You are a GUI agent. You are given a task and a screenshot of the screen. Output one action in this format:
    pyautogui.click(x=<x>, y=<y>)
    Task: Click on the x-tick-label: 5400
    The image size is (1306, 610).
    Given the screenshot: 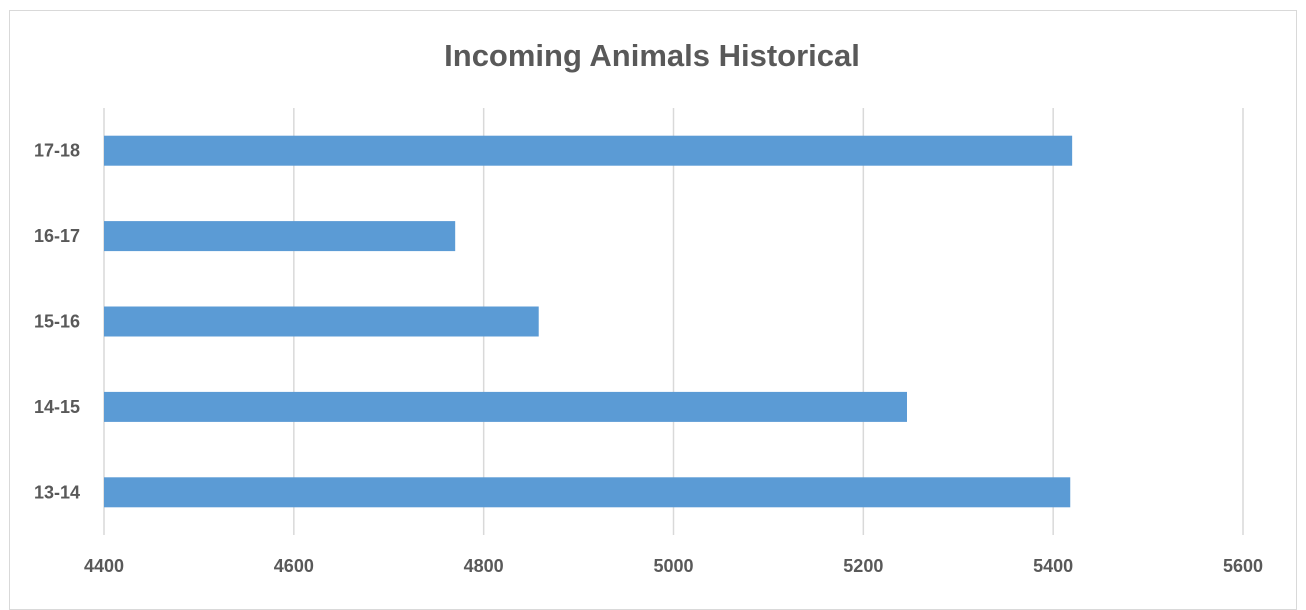 What is the action you would take?
    pyautogui.click(x=1053, y=566)
    